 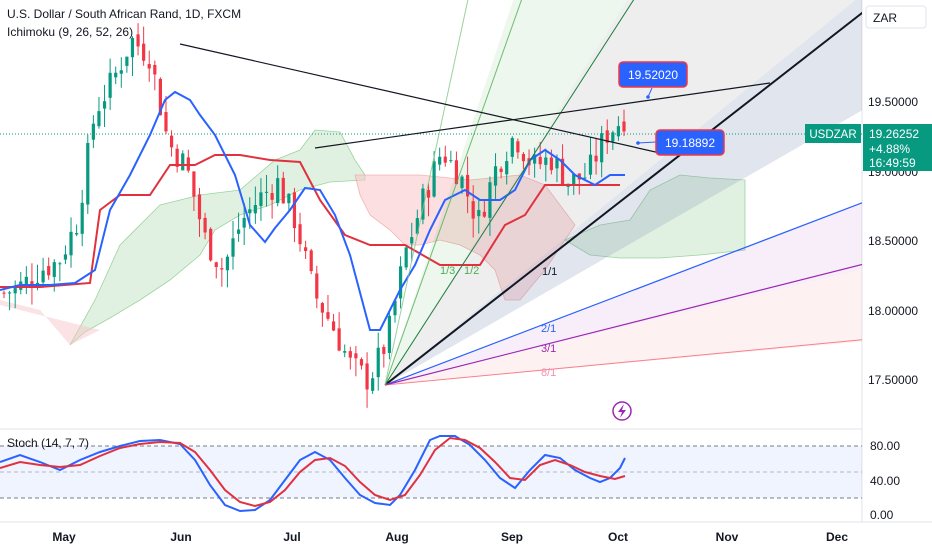 What do you see at coordinates (291, 537) in the screenshot?
I see `time-label-jul: Jul` at bounding box center [291, 537].